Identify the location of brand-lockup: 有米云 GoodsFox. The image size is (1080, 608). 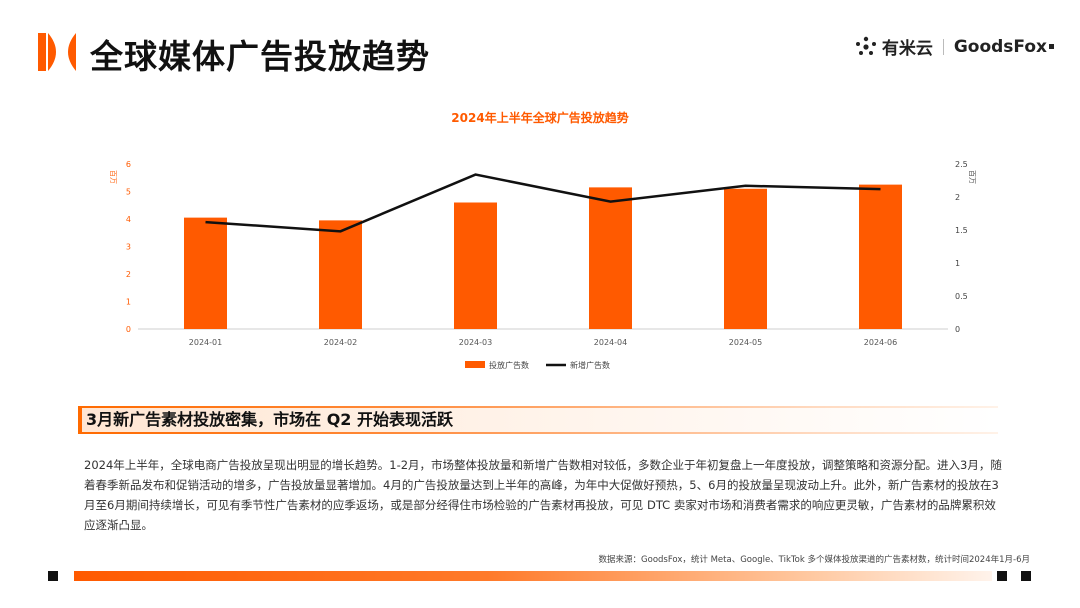
(954, 46).